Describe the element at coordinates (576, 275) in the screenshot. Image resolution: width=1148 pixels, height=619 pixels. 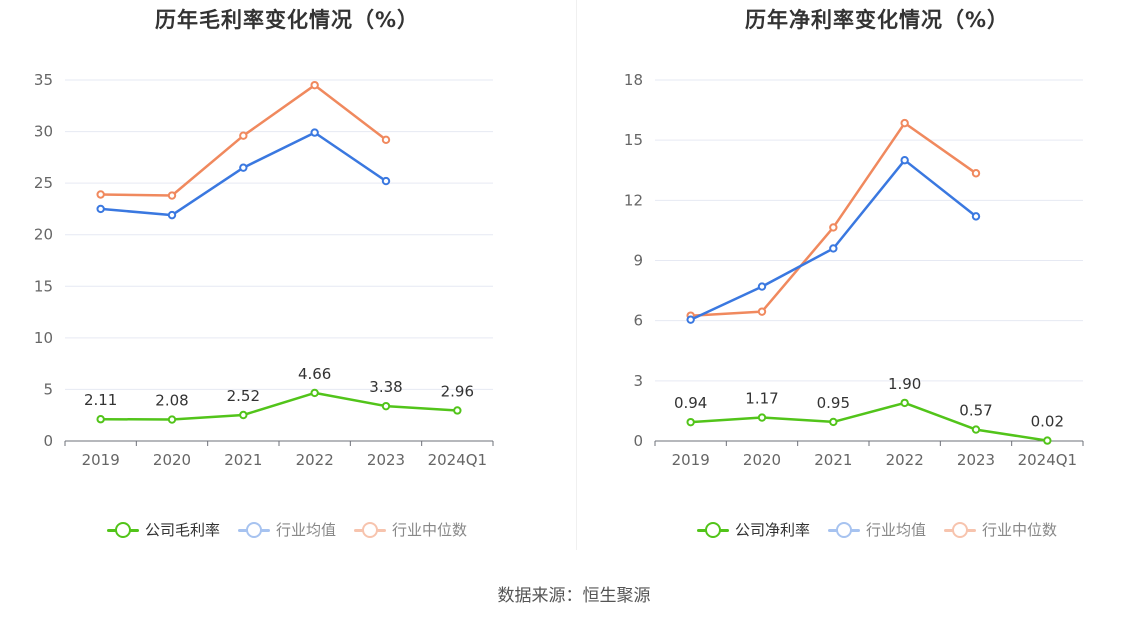
I see `panel-divider` at that location.